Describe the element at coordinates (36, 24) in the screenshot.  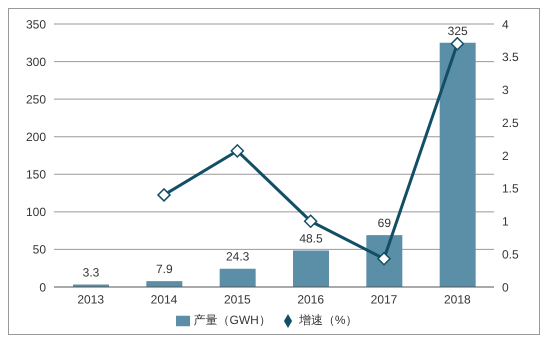
I see `y-tick-label: 350` at that location.